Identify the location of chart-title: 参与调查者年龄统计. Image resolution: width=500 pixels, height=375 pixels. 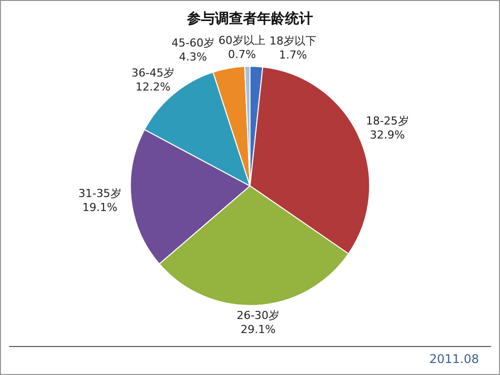
(249, 19).